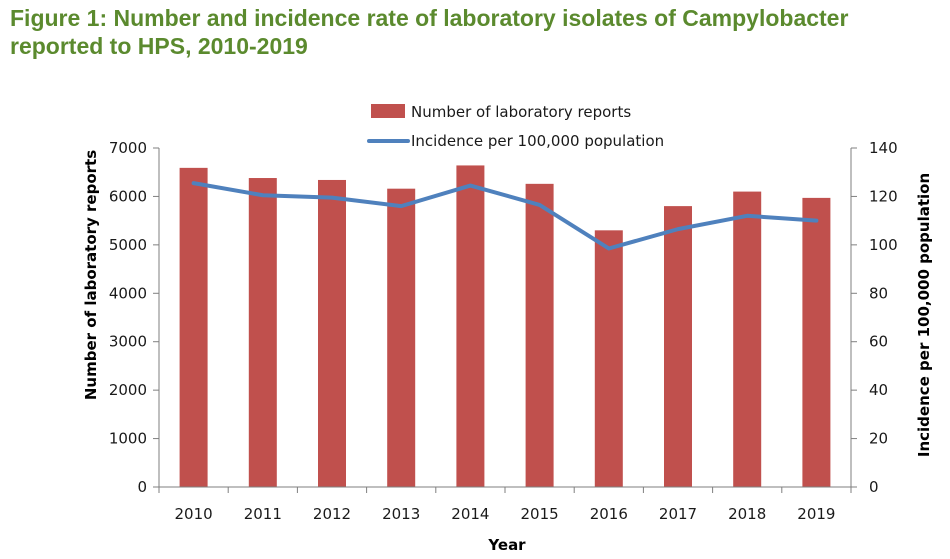  I want to click on x-tick-label: 2016, so click(609, 514).